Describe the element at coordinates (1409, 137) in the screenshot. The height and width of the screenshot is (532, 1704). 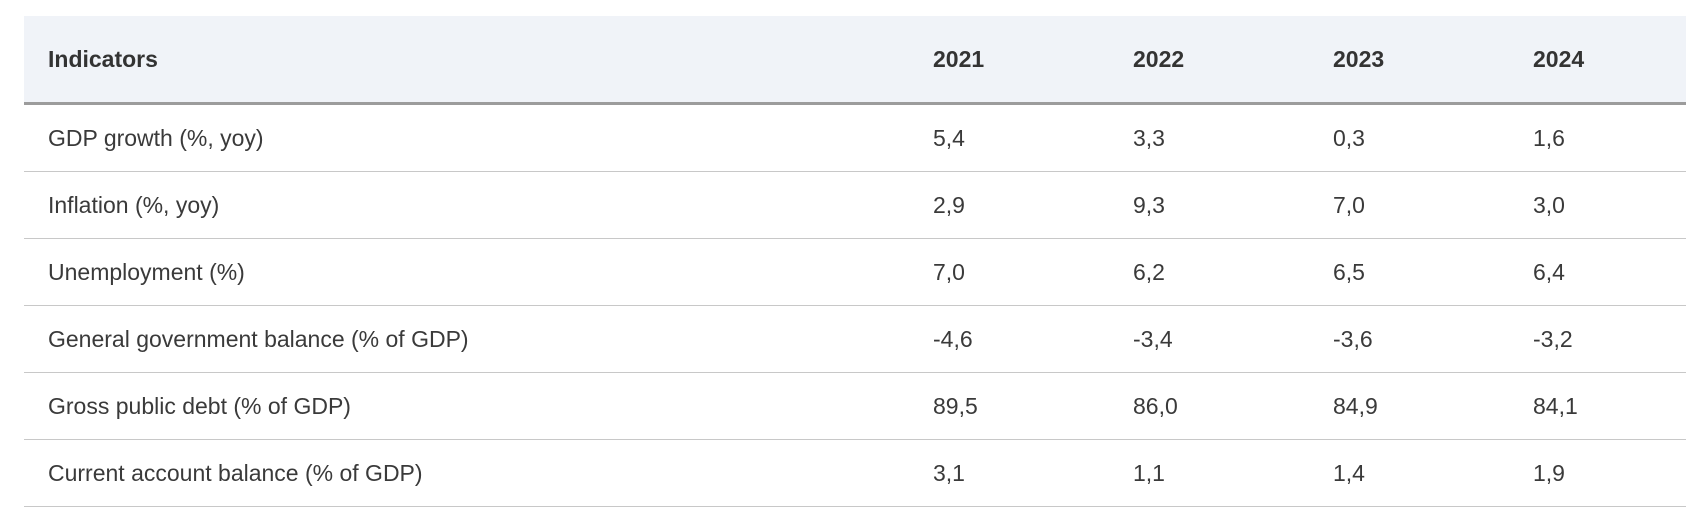
I see `value-cell: 0,3` at that location.